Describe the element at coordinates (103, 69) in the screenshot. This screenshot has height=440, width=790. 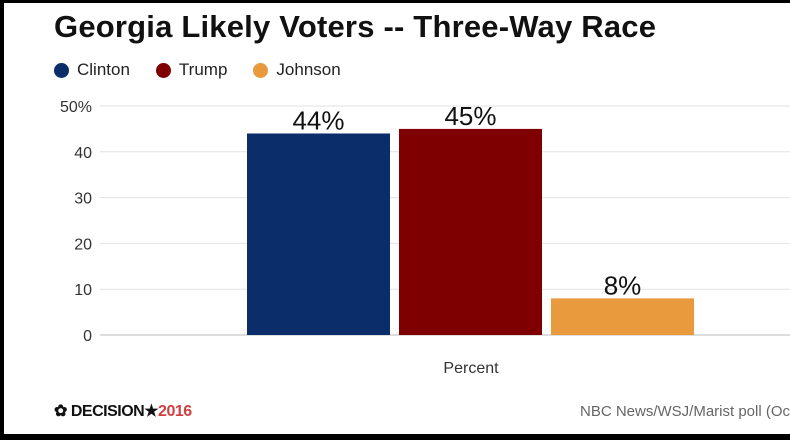
I see `legend-label: Clinton` at that location.